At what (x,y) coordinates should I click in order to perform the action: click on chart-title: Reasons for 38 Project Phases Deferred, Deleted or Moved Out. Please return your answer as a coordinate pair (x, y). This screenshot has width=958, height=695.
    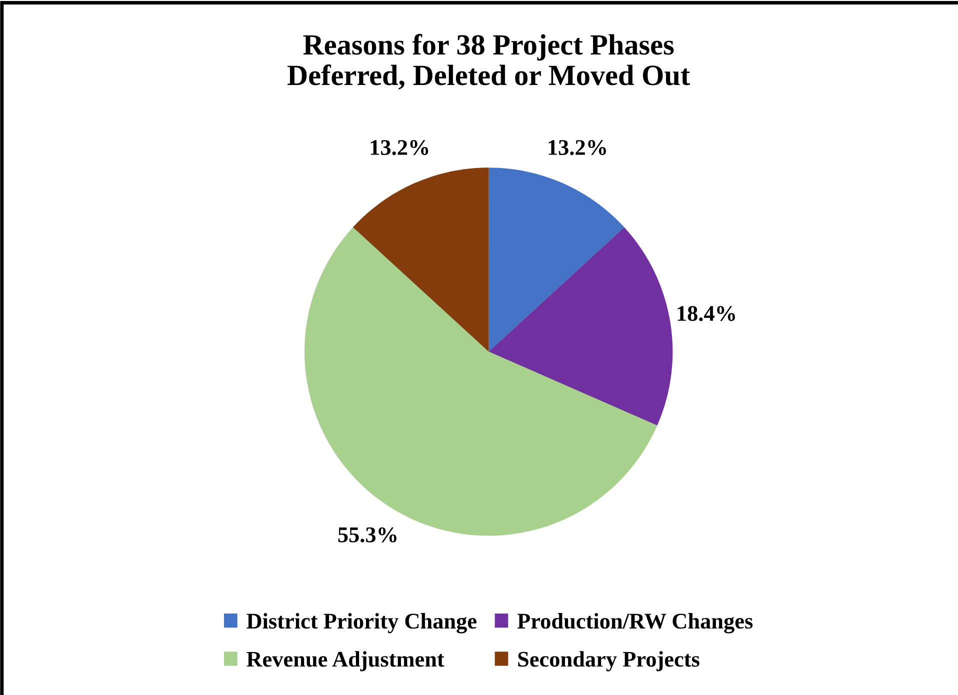
    Looking at the image, I should click on (489, 62).